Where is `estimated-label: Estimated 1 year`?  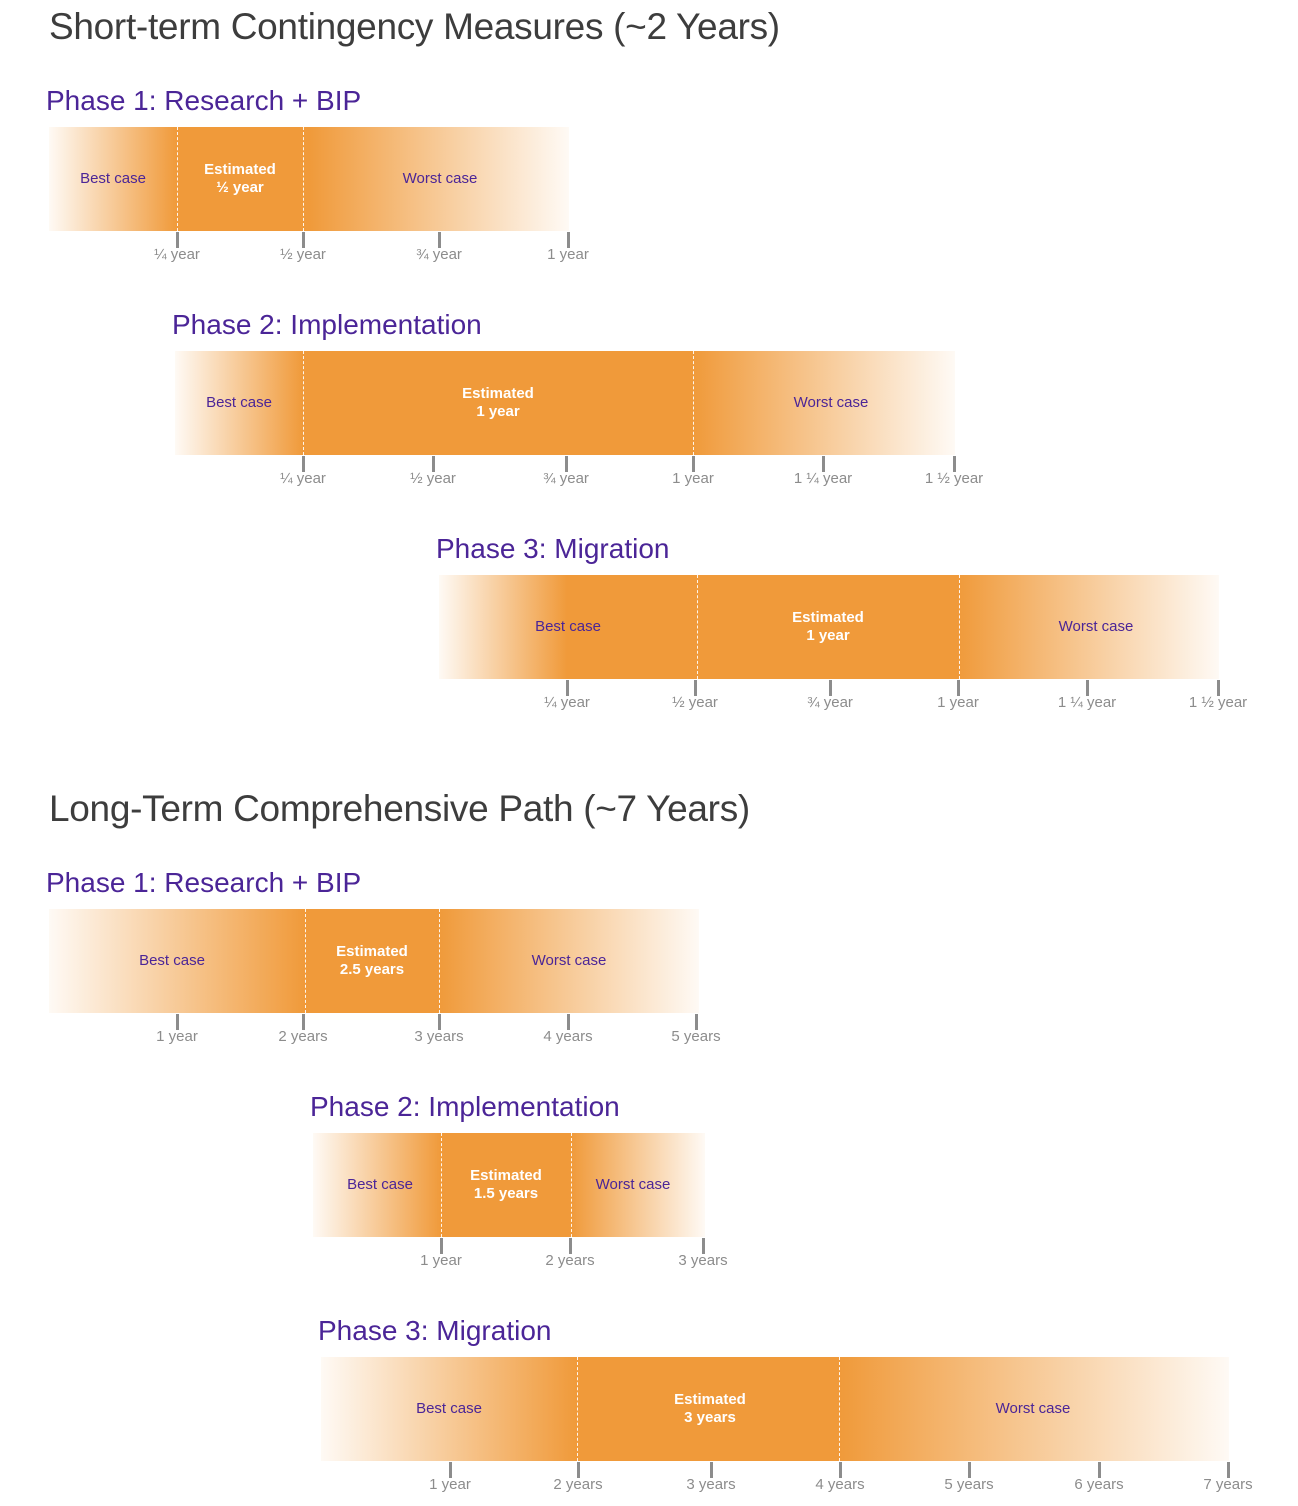 estimated-label: Estimated 1 year is located at coordinates (498, 403).